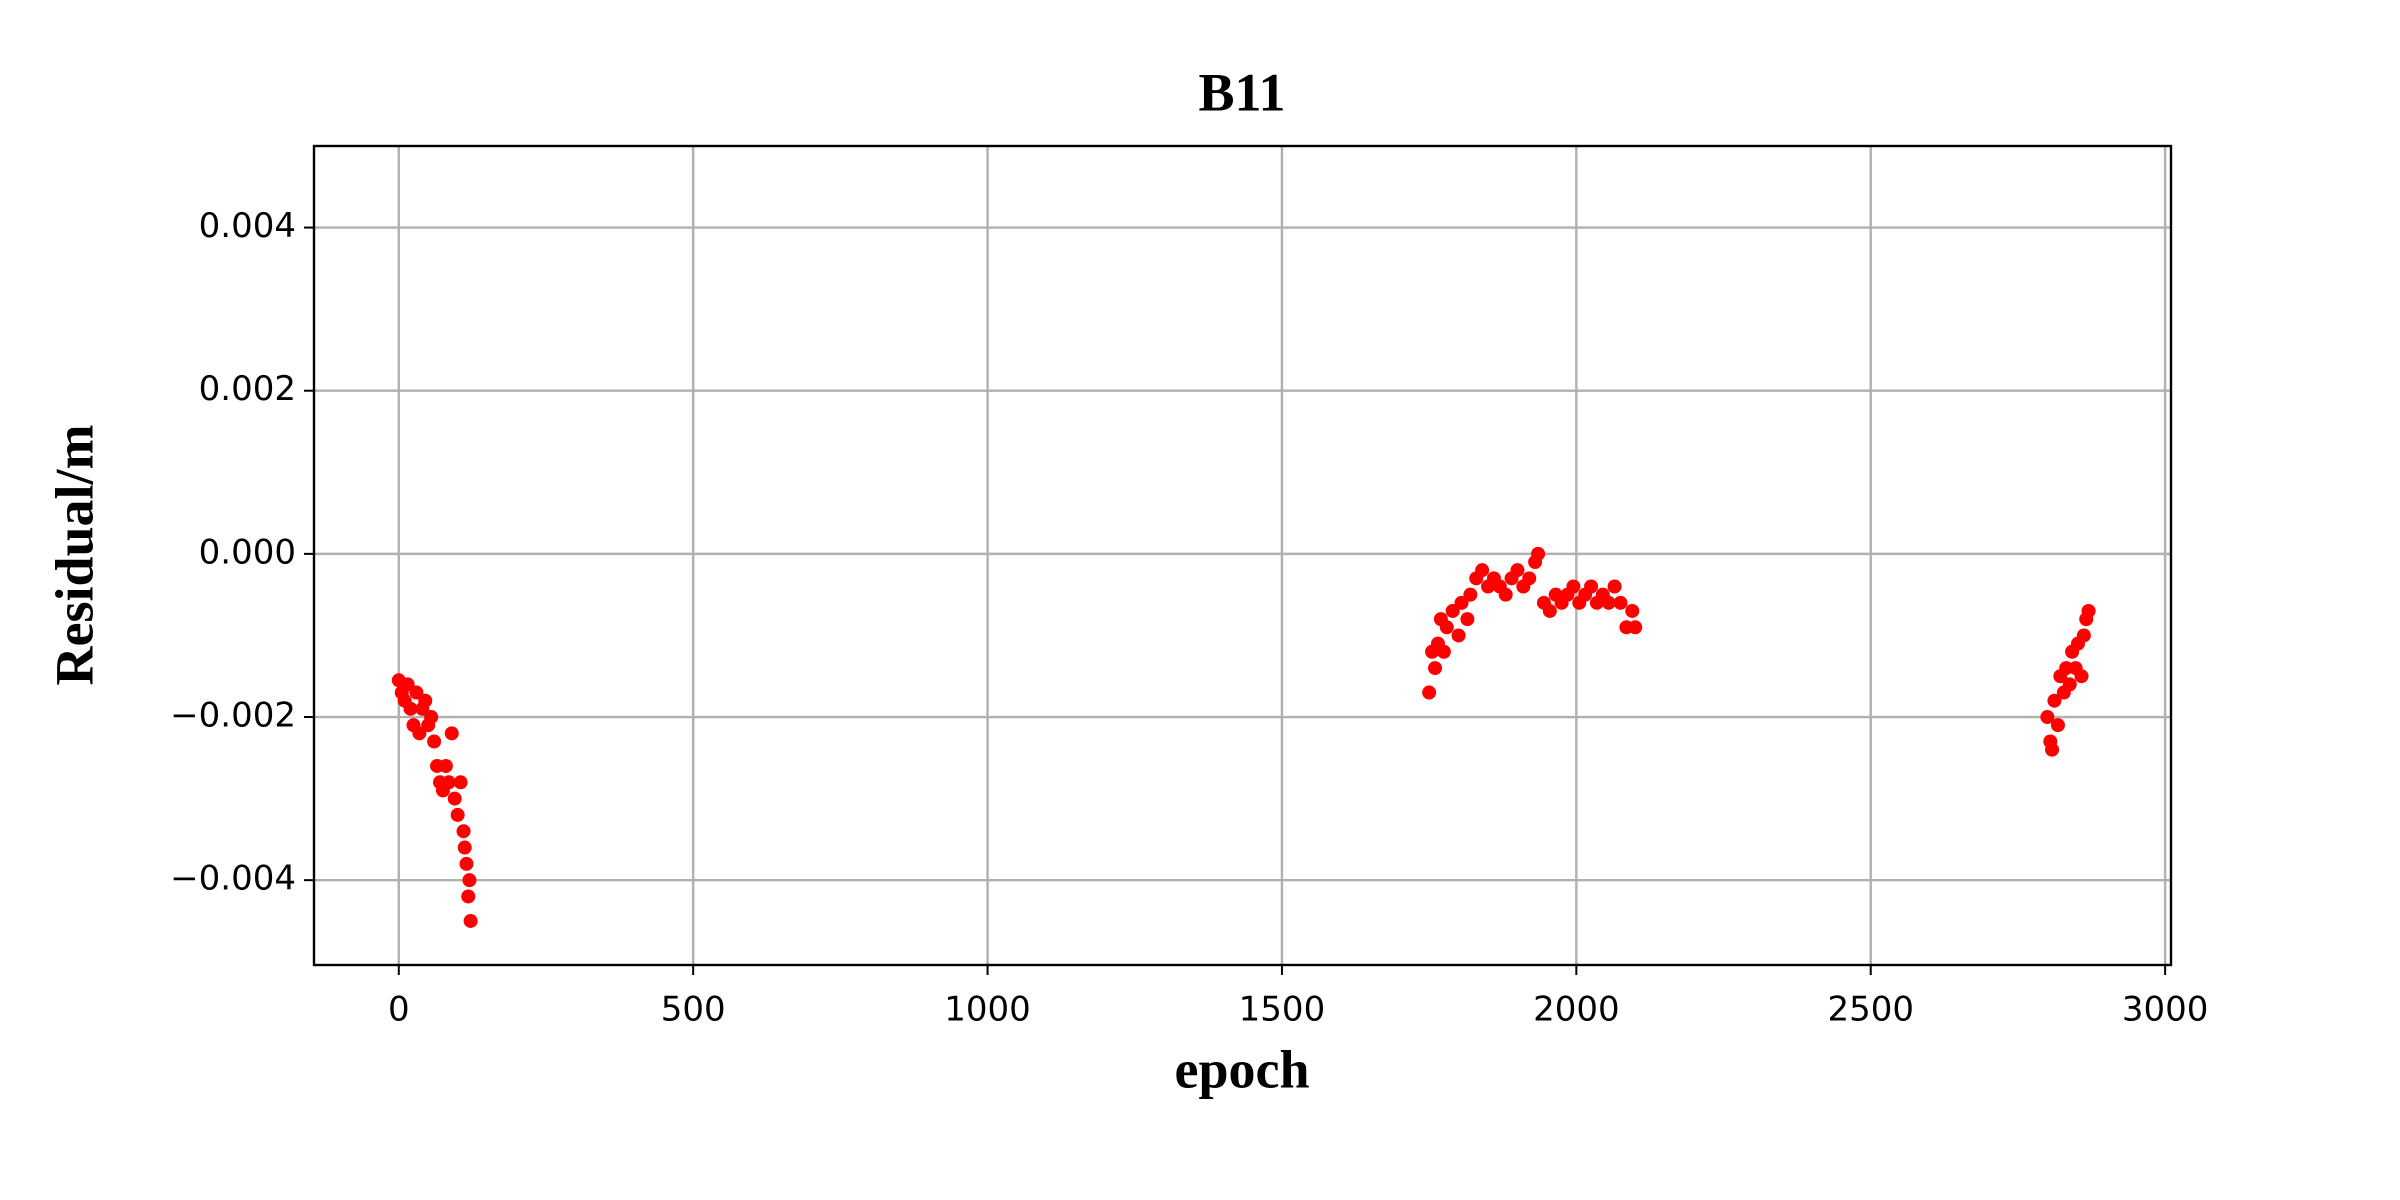 This screenshot has height=1200, width=2400. I want to click on x-tick-label: 500, so click(693, 1010).